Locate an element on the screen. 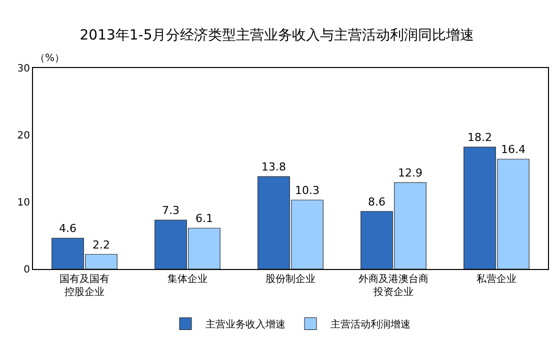  legend-label: 主营业务收入增速 is located at coordinates (246, 324).